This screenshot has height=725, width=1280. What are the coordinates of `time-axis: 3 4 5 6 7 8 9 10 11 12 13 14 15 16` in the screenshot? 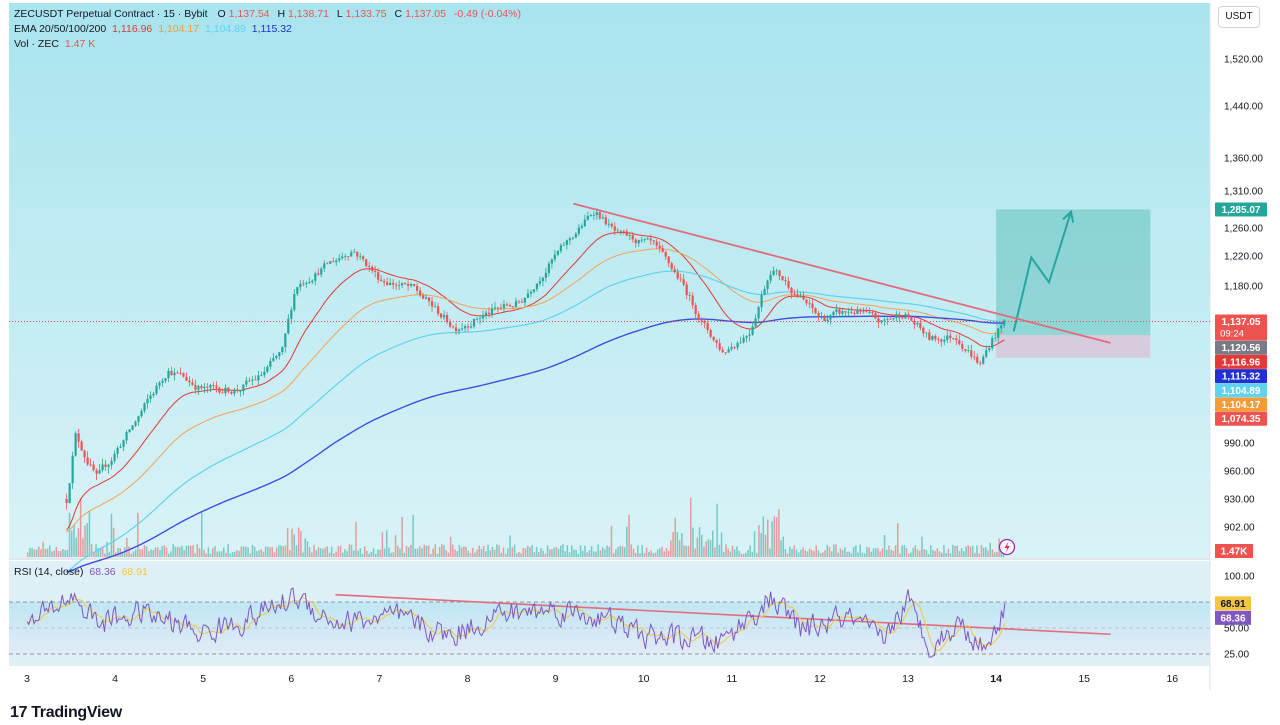 It's located at (601, 679).